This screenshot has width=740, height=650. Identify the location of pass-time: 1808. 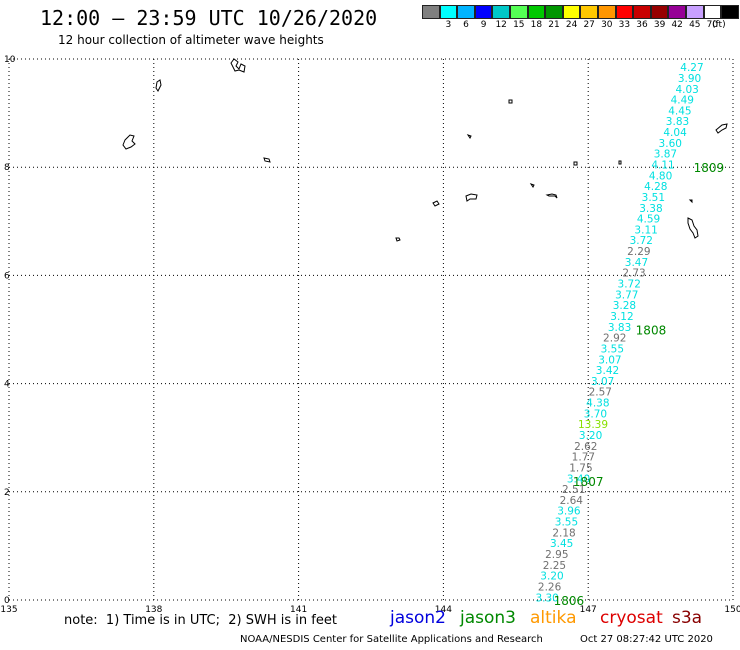
(651, 331).